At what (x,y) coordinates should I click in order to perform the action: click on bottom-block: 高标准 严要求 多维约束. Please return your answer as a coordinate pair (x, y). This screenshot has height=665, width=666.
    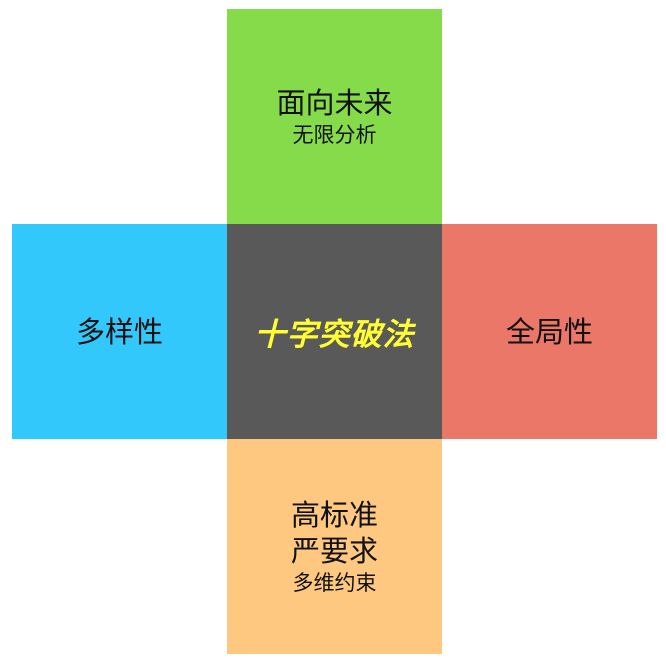
    Looking at the image, I should click on (334, 546).